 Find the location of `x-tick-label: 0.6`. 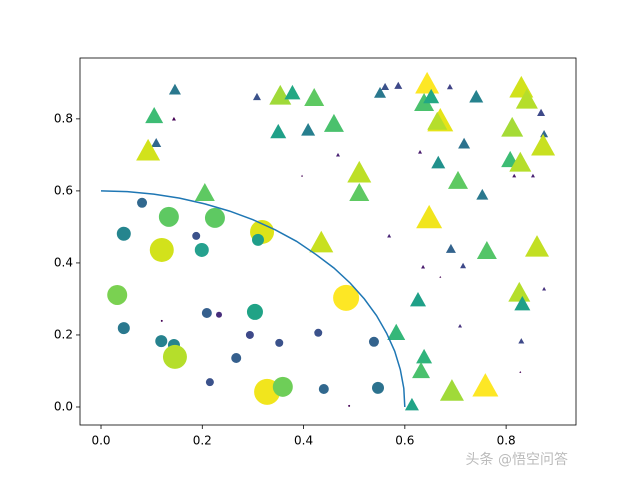

x-tick-label: 0.6 is located at coordinates (404, 441).